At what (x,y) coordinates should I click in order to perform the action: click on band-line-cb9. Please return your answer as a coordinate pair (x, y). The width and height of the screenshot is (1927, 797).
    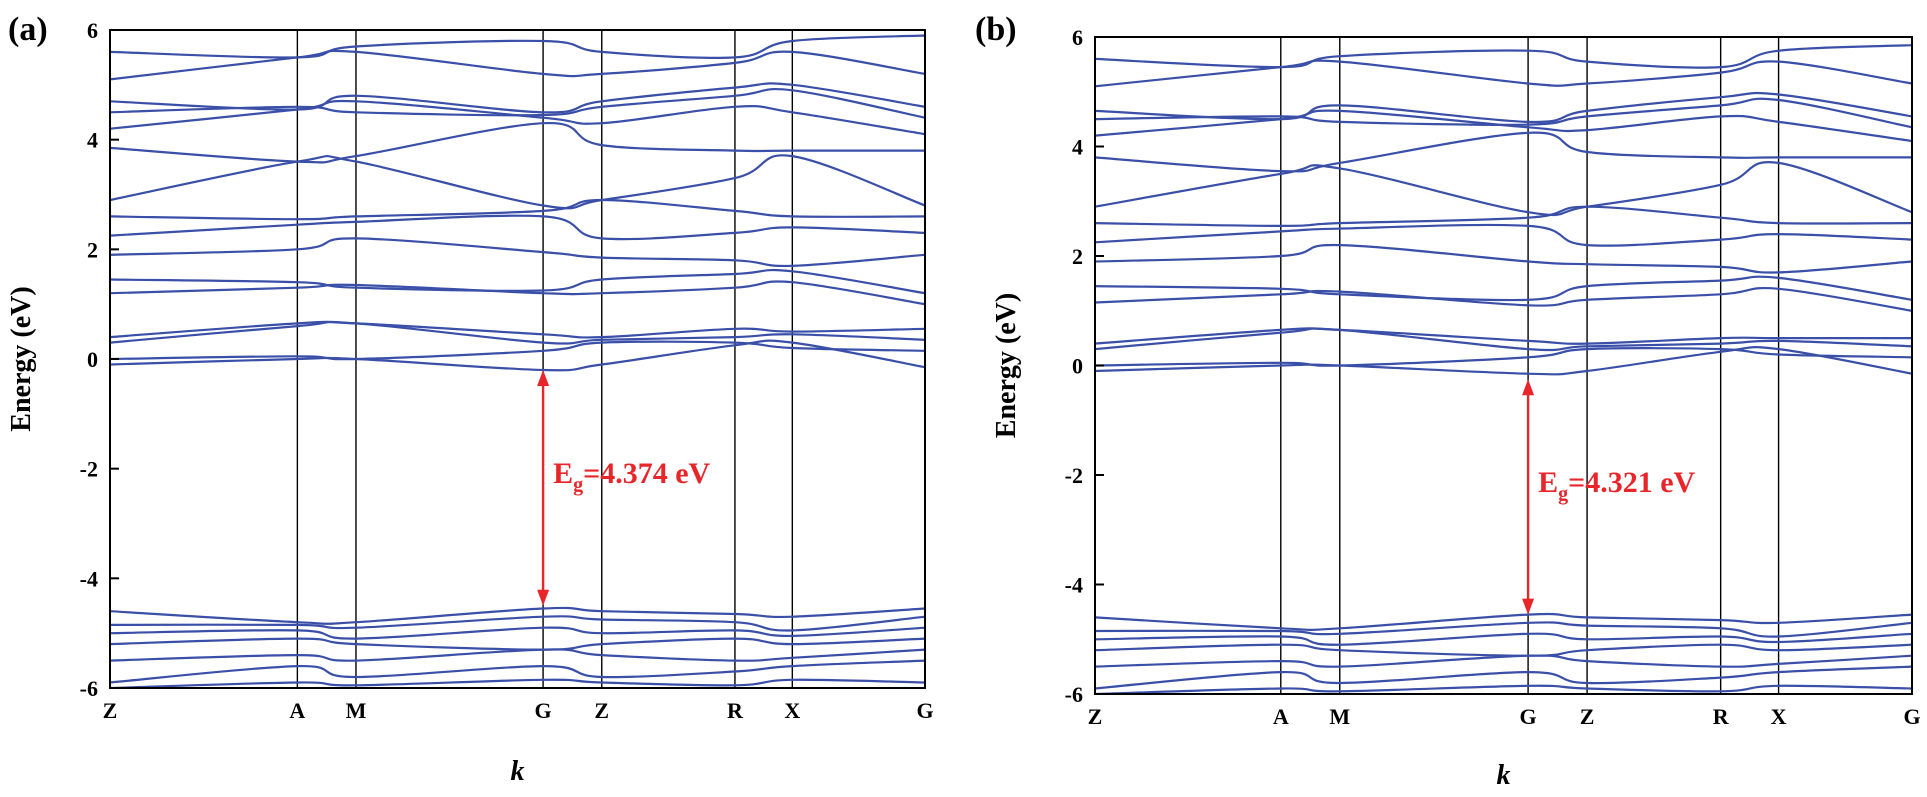
    Looking at the image, I should click on (1503, 216).